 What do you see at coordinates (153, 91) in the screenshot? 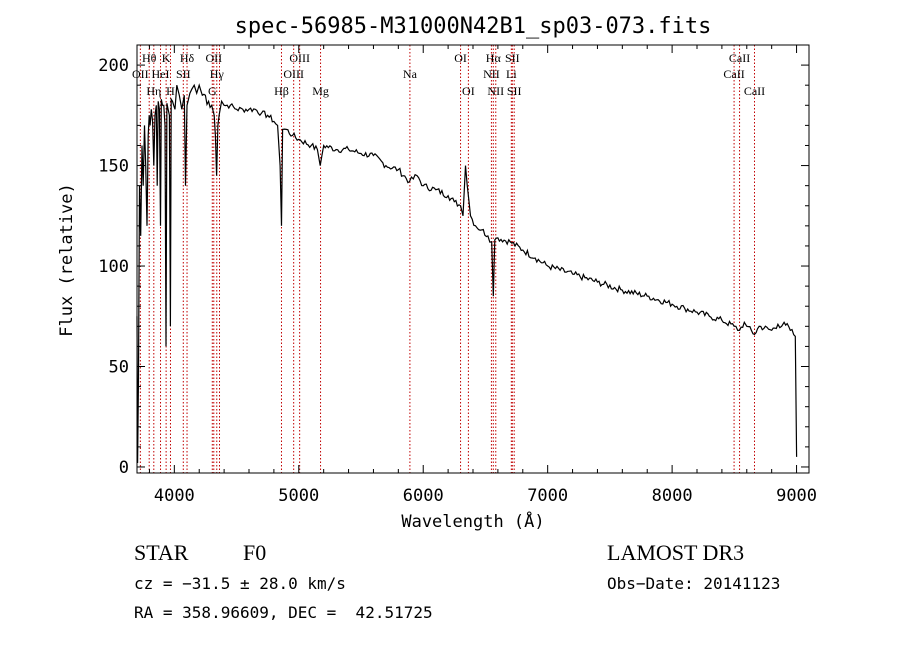
I see `line-label: Hη` at bounding box center [153, 91].